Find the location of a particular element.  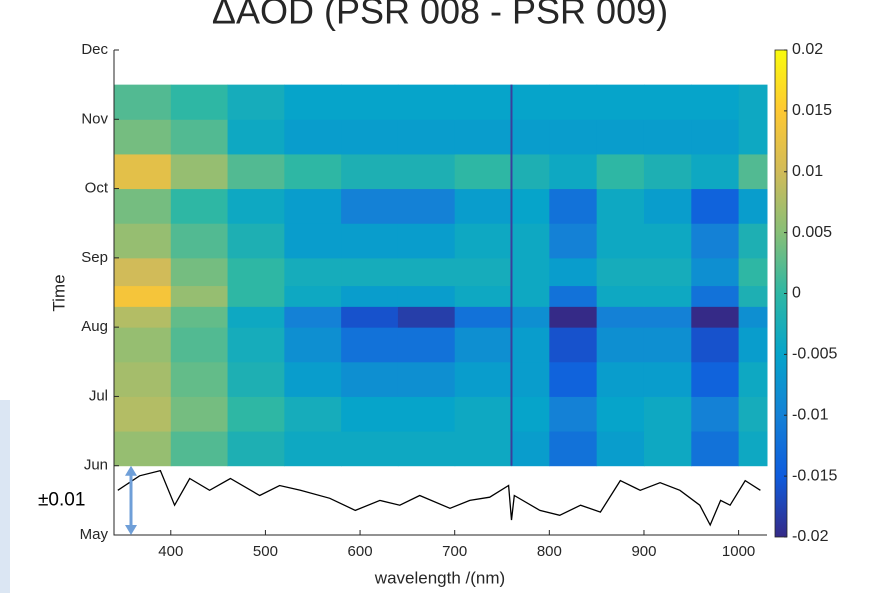

x-tick-label: 400 is located at coordinates (170, 551).